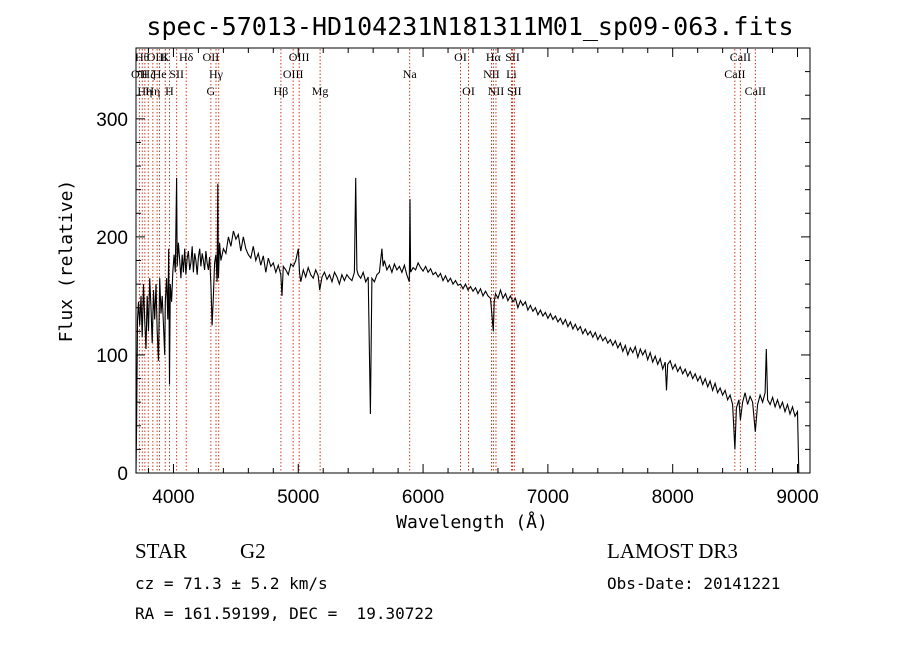  What do you see at coordinates (548, 497) in the screenshot?
I see `x-tick-label: 7000` at bounding box center [548, 497].